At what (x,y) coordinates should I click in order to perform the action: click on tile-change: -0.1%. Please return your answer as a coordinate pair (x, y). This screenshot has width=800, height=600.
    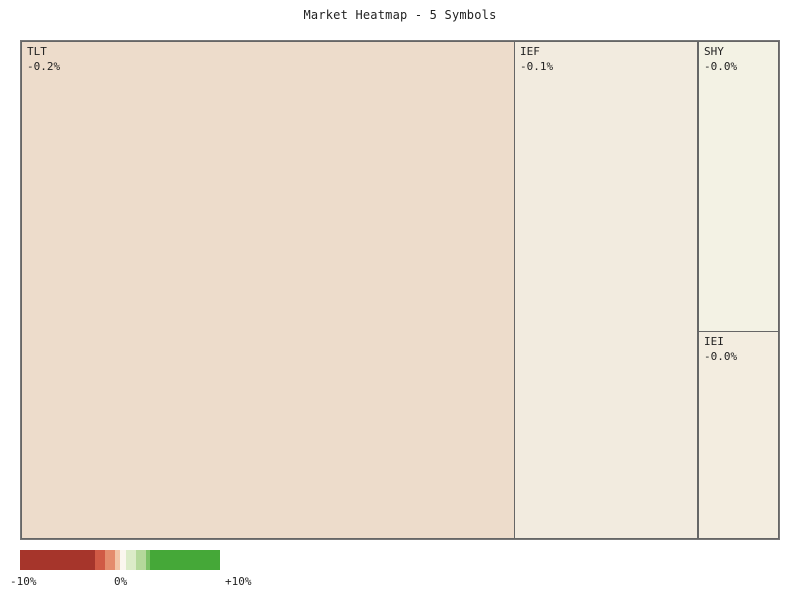
    Looking at the image, I should click on (537, 66).